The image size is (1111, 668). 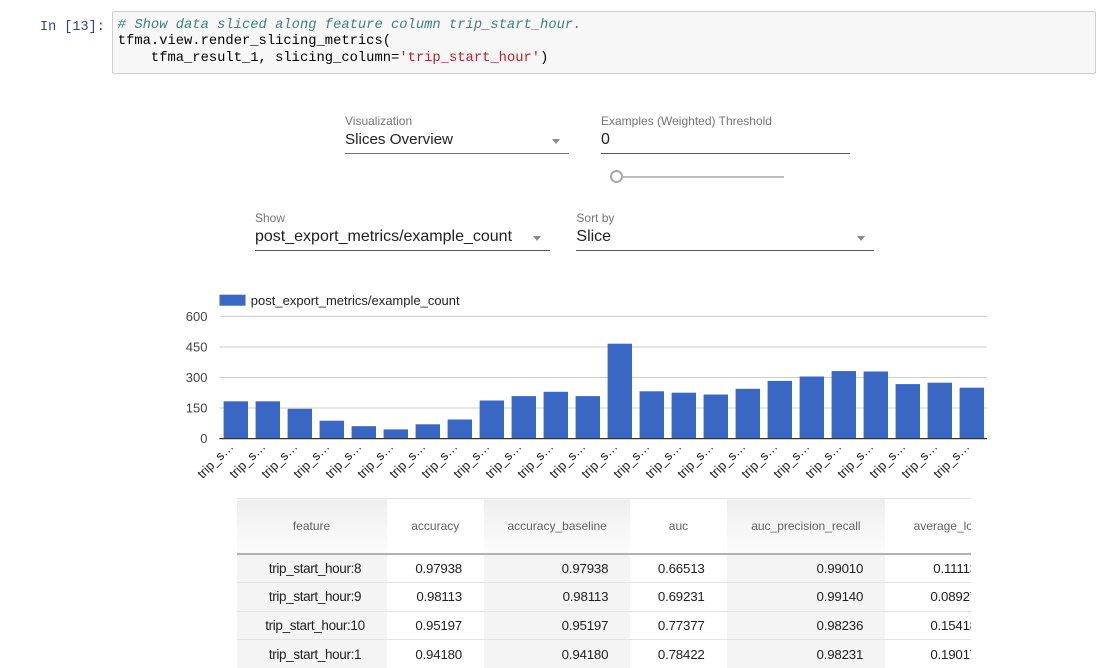 I want to click on svg-text: 600, so click(x=197, y=316).